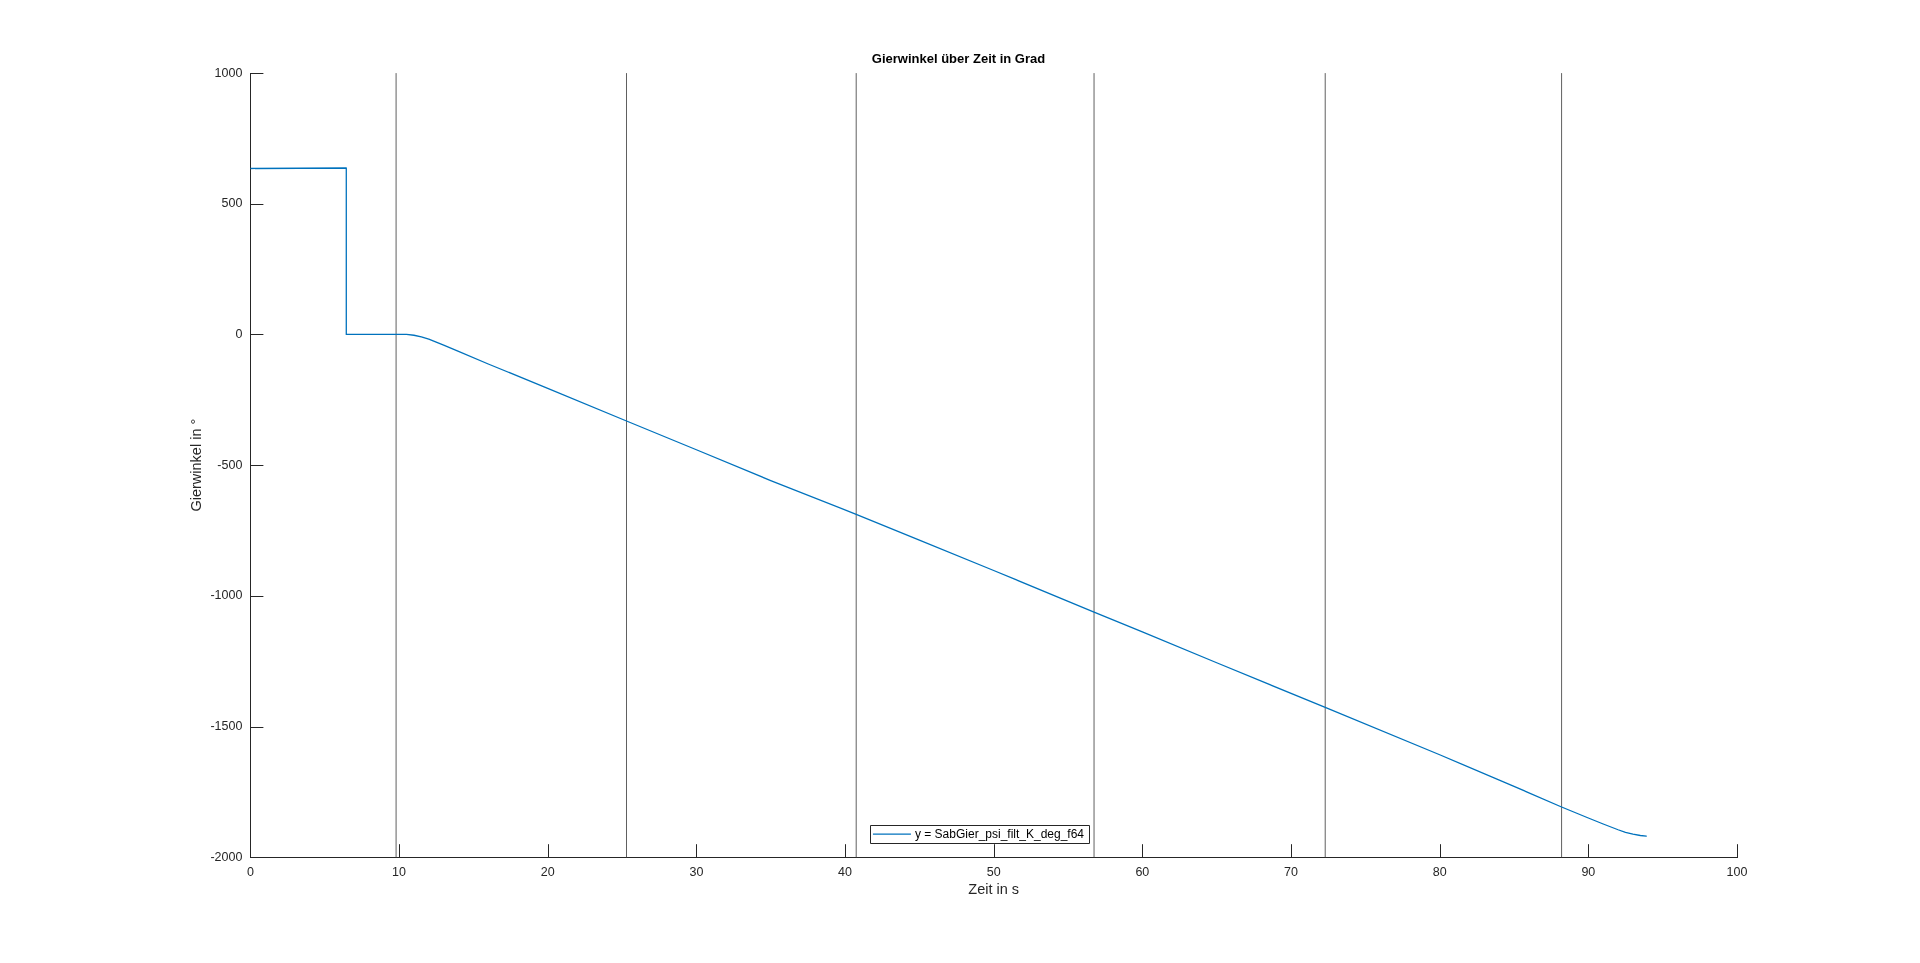 The width and height of the screenshot is (1920, 963). What do you see at coordinates (993, 872) in the screenshot?
I see `x-tick-label: 50` at bounding box center [993, 872].